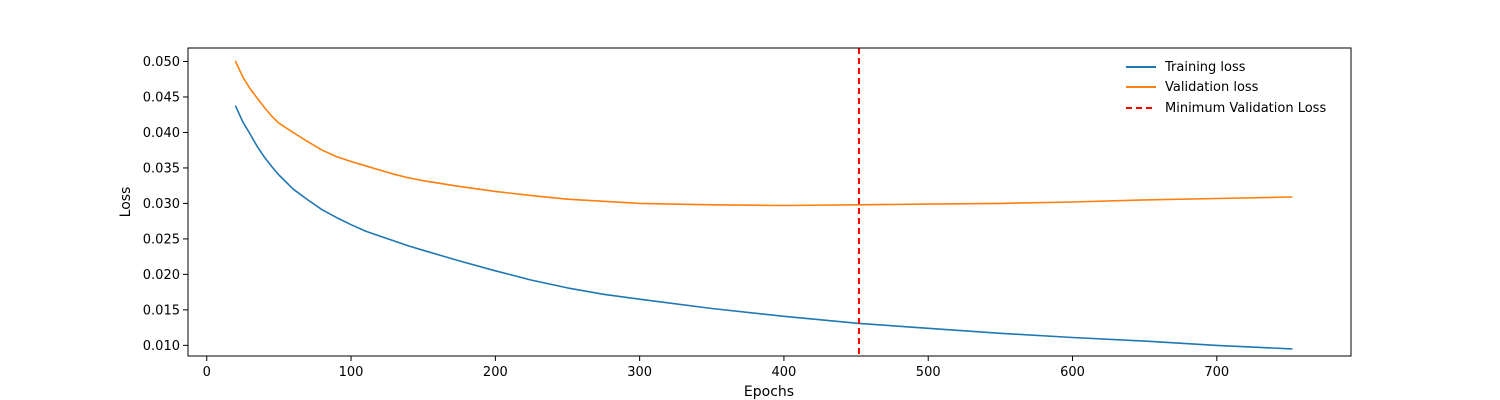 The height and width of the screenshot is (400, 1500). Describe the element at coordinates (207, 372) in the screenshot. I see `x-tick-label: 0` at that location.